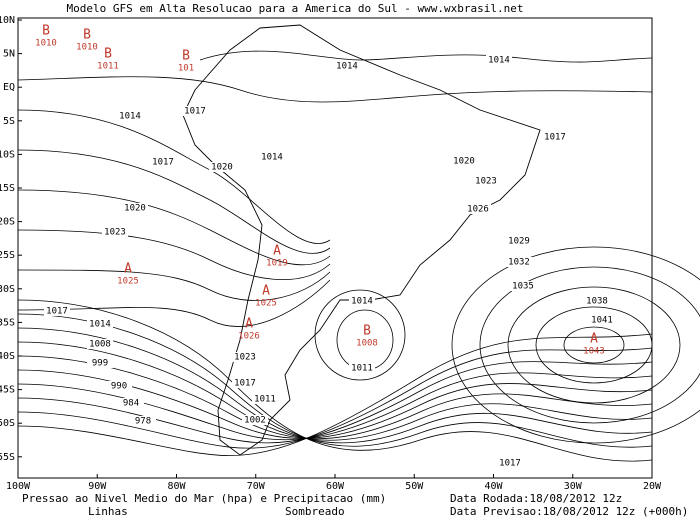 Image resolution: width=700 pixels, height=526 pixels. Describe the element at coordinates (315, 511) in the screenshot. I see `footer-shaded: Sombreado` at that location.